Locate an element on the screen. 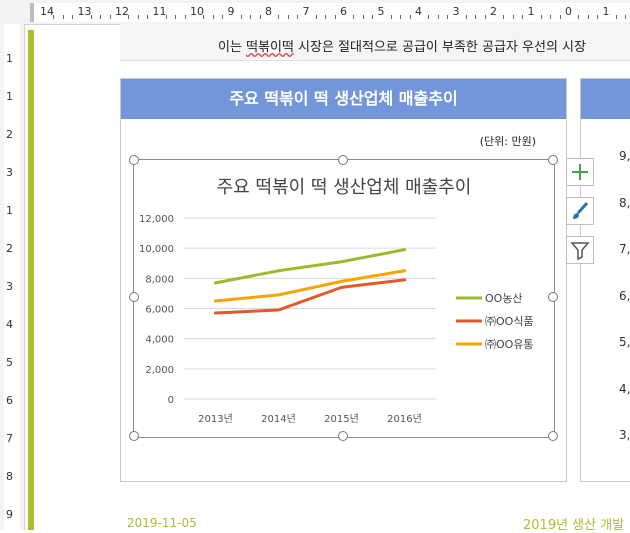 The image size is (630, 533). ruler-number: 7 is located at coordinates (9, 438).